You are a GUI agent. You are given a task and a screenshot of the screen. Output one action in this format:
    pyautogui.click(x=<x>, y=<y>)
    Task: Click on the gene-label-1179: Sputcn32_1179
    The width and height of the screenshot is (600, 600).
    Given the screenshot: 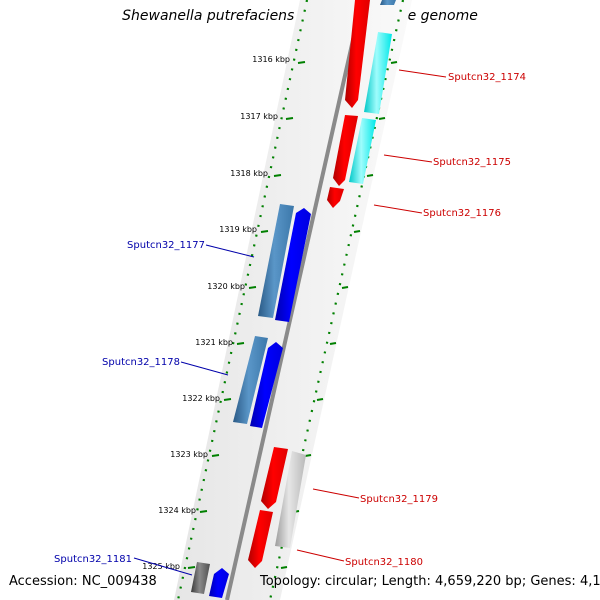 What is the action you would take?
    pyautogui.click(x=399, y=499)
    